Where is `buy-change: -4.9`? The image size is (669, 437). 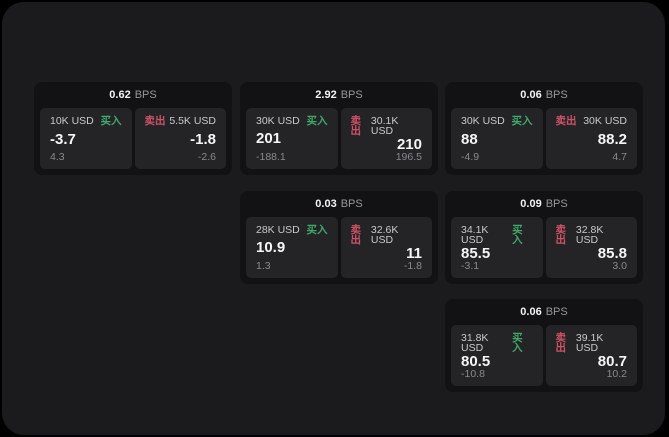
buy-change: -4.9 is located at coordinates (470, 156).